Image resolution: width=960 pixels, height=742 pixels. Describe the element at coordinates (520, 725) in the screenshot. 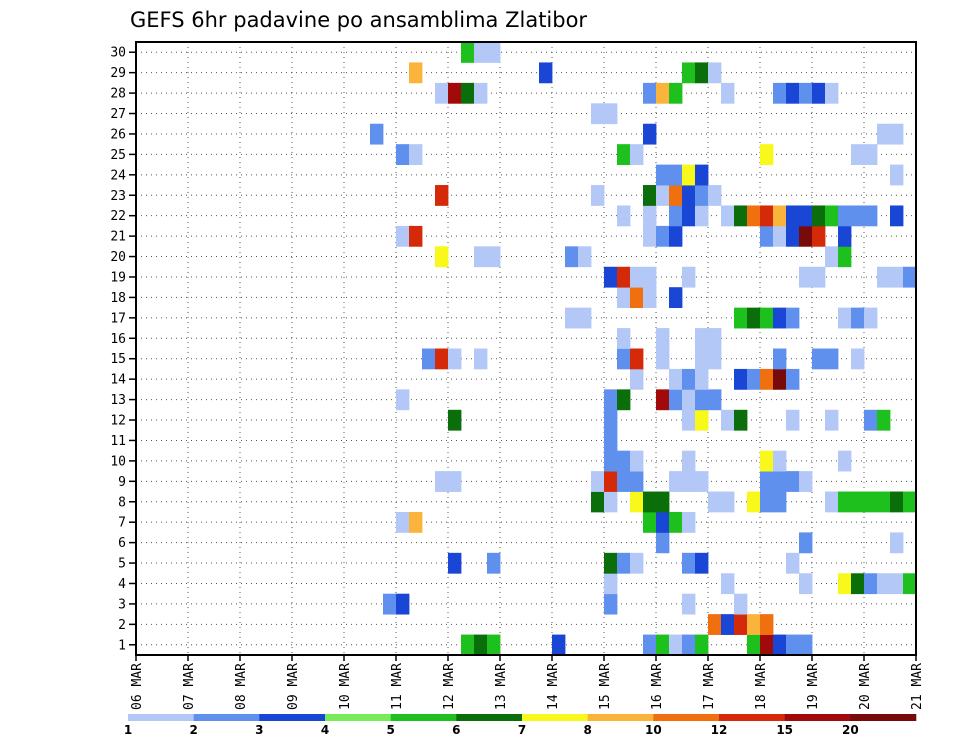

I see `color-legend: 1 2 3 4 5 6 7 8 10 12 15 20` at that location.